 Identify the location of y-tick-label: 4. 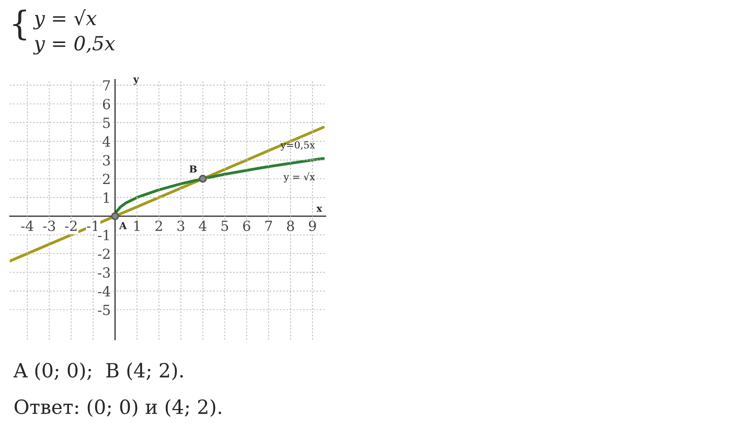
(106, 141).